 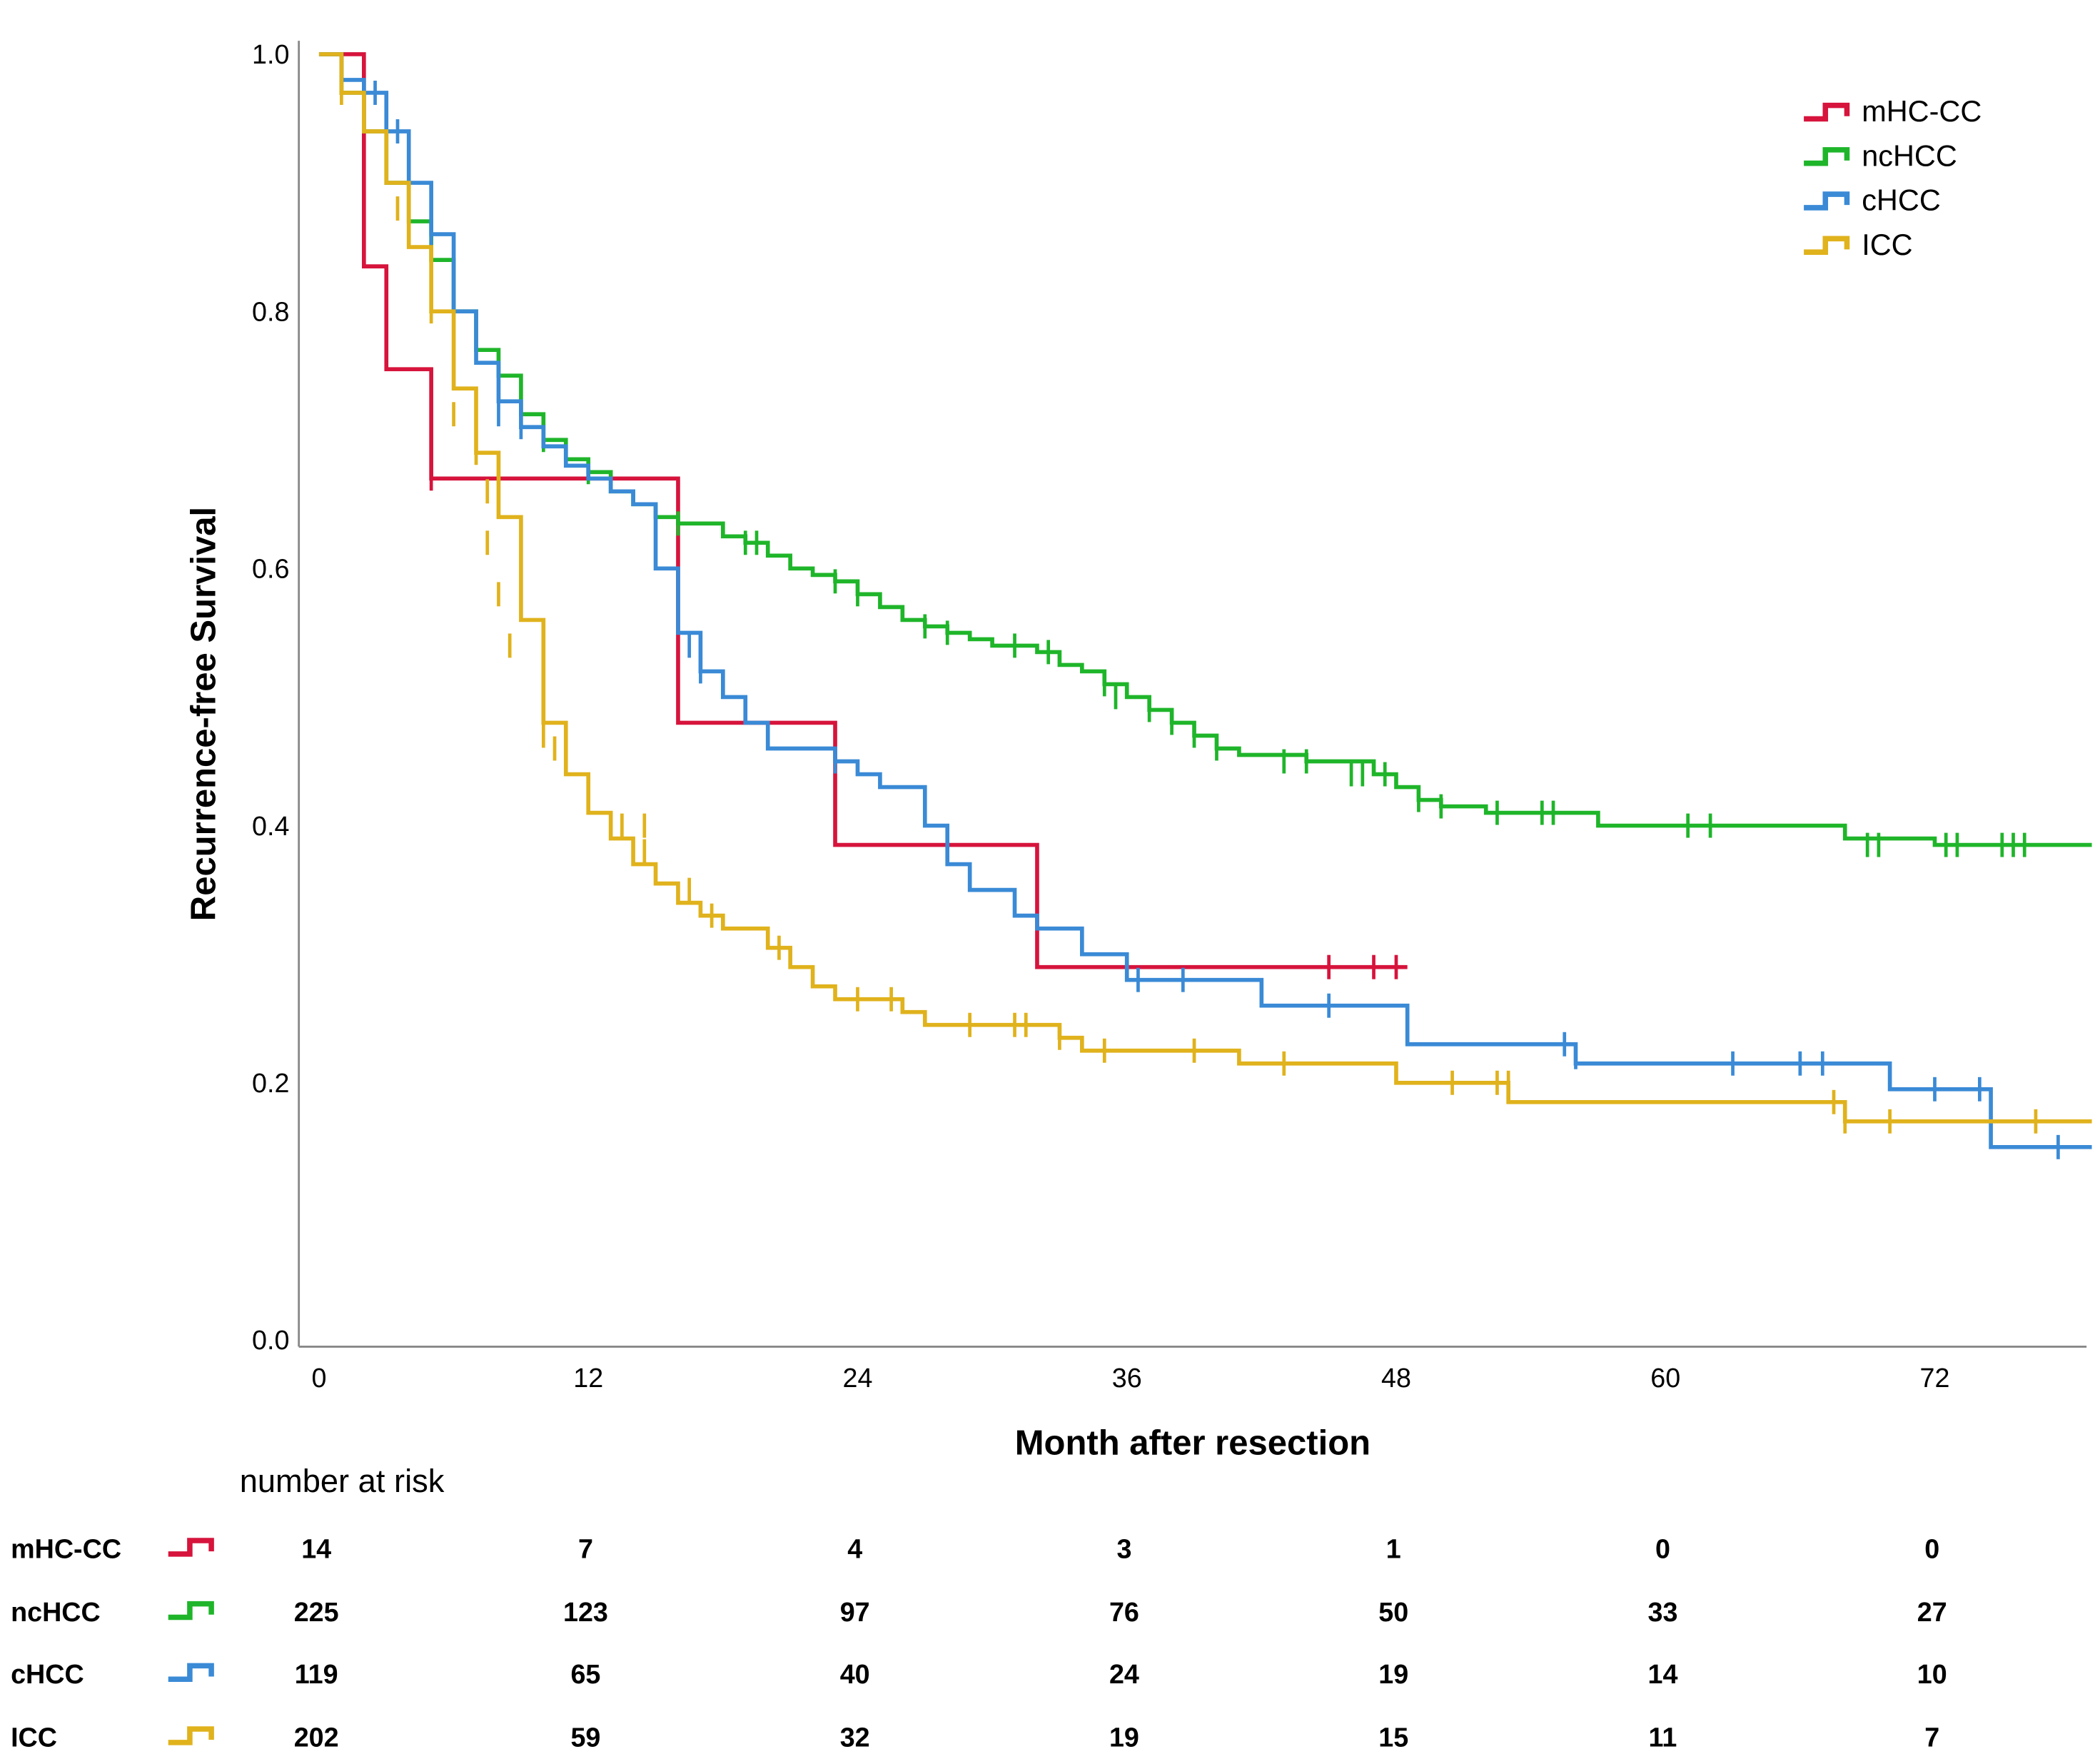 What do you see at coordinates (1932, 1612) in the screenshot?
I see `risk-value: 27` at bounding box center [1932, 1612].